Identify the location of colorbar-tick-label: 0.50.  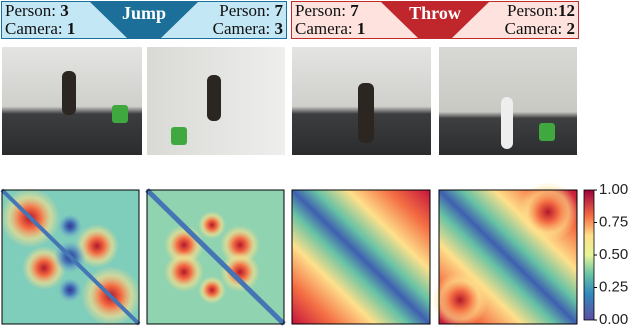
(613, 254).